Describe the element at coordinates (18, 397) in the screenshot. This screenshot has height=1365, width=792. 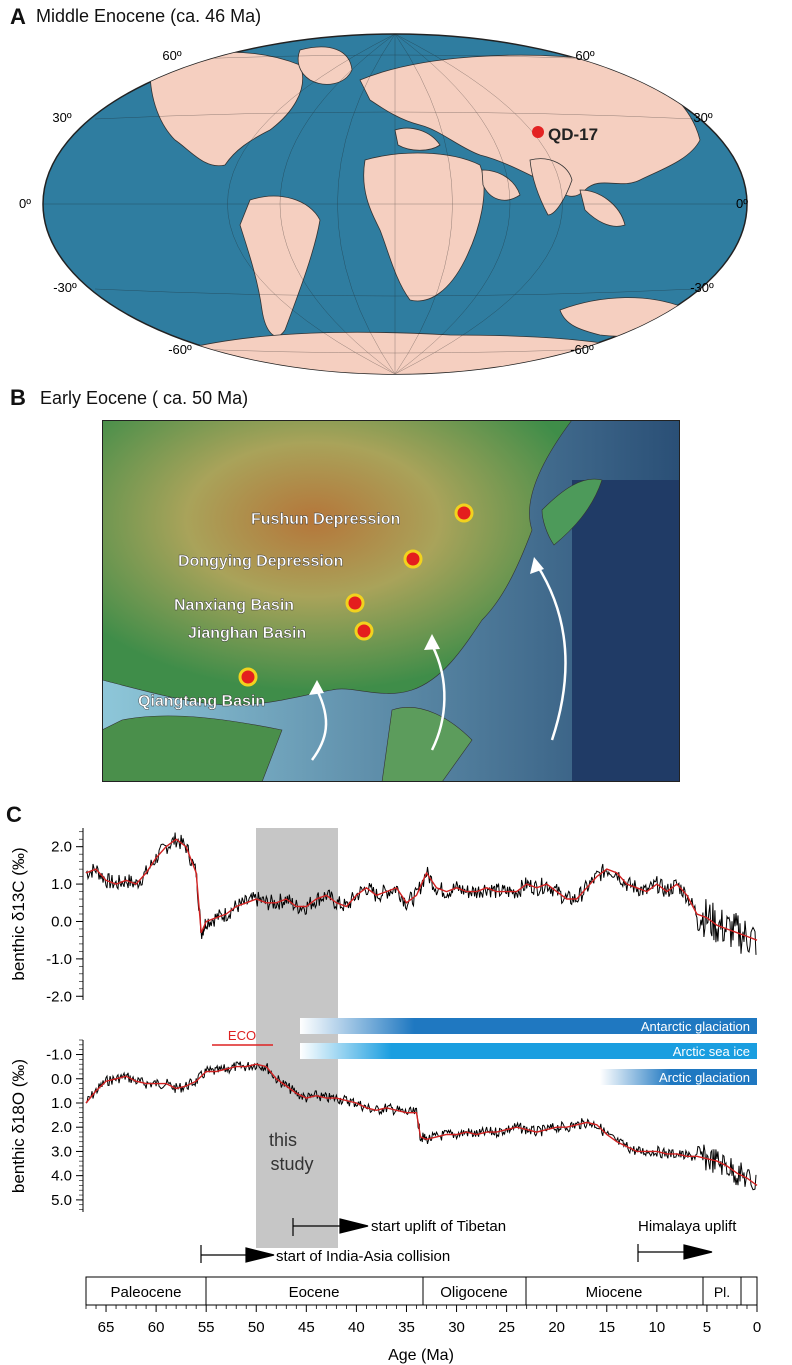
I see `panel-b-letter: B` at that location.